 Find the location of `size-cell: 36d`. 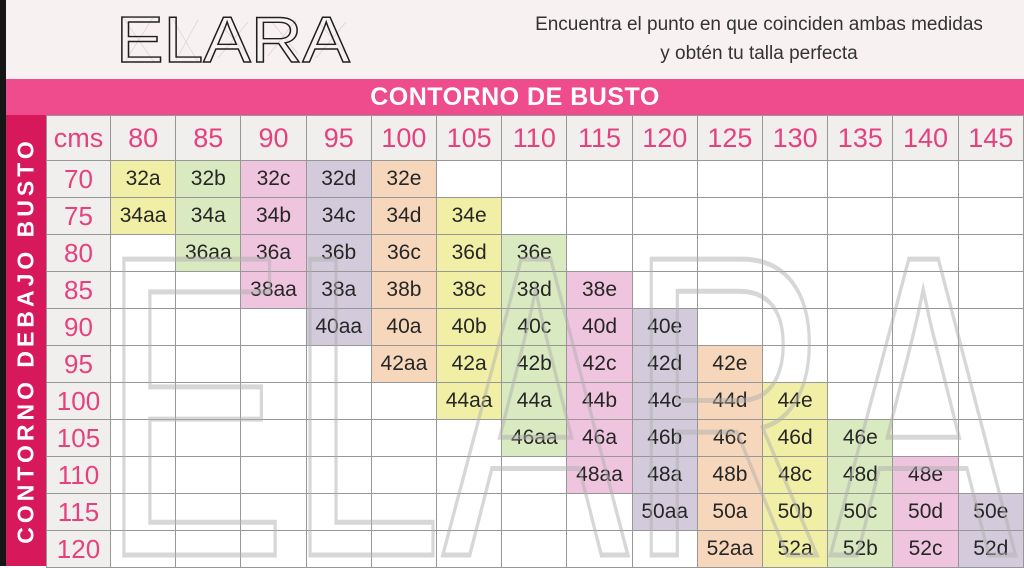

size-cell: 36d is located at coordinates (469, 253).